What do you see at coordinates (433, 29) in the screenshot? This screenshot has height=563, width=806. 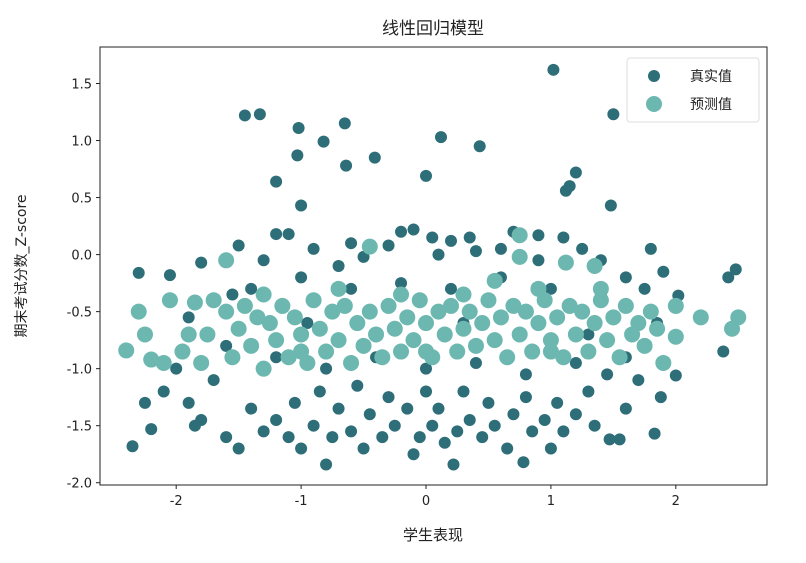 I see `chart-title: 线性回归模型` at bounding box center [433, 29].